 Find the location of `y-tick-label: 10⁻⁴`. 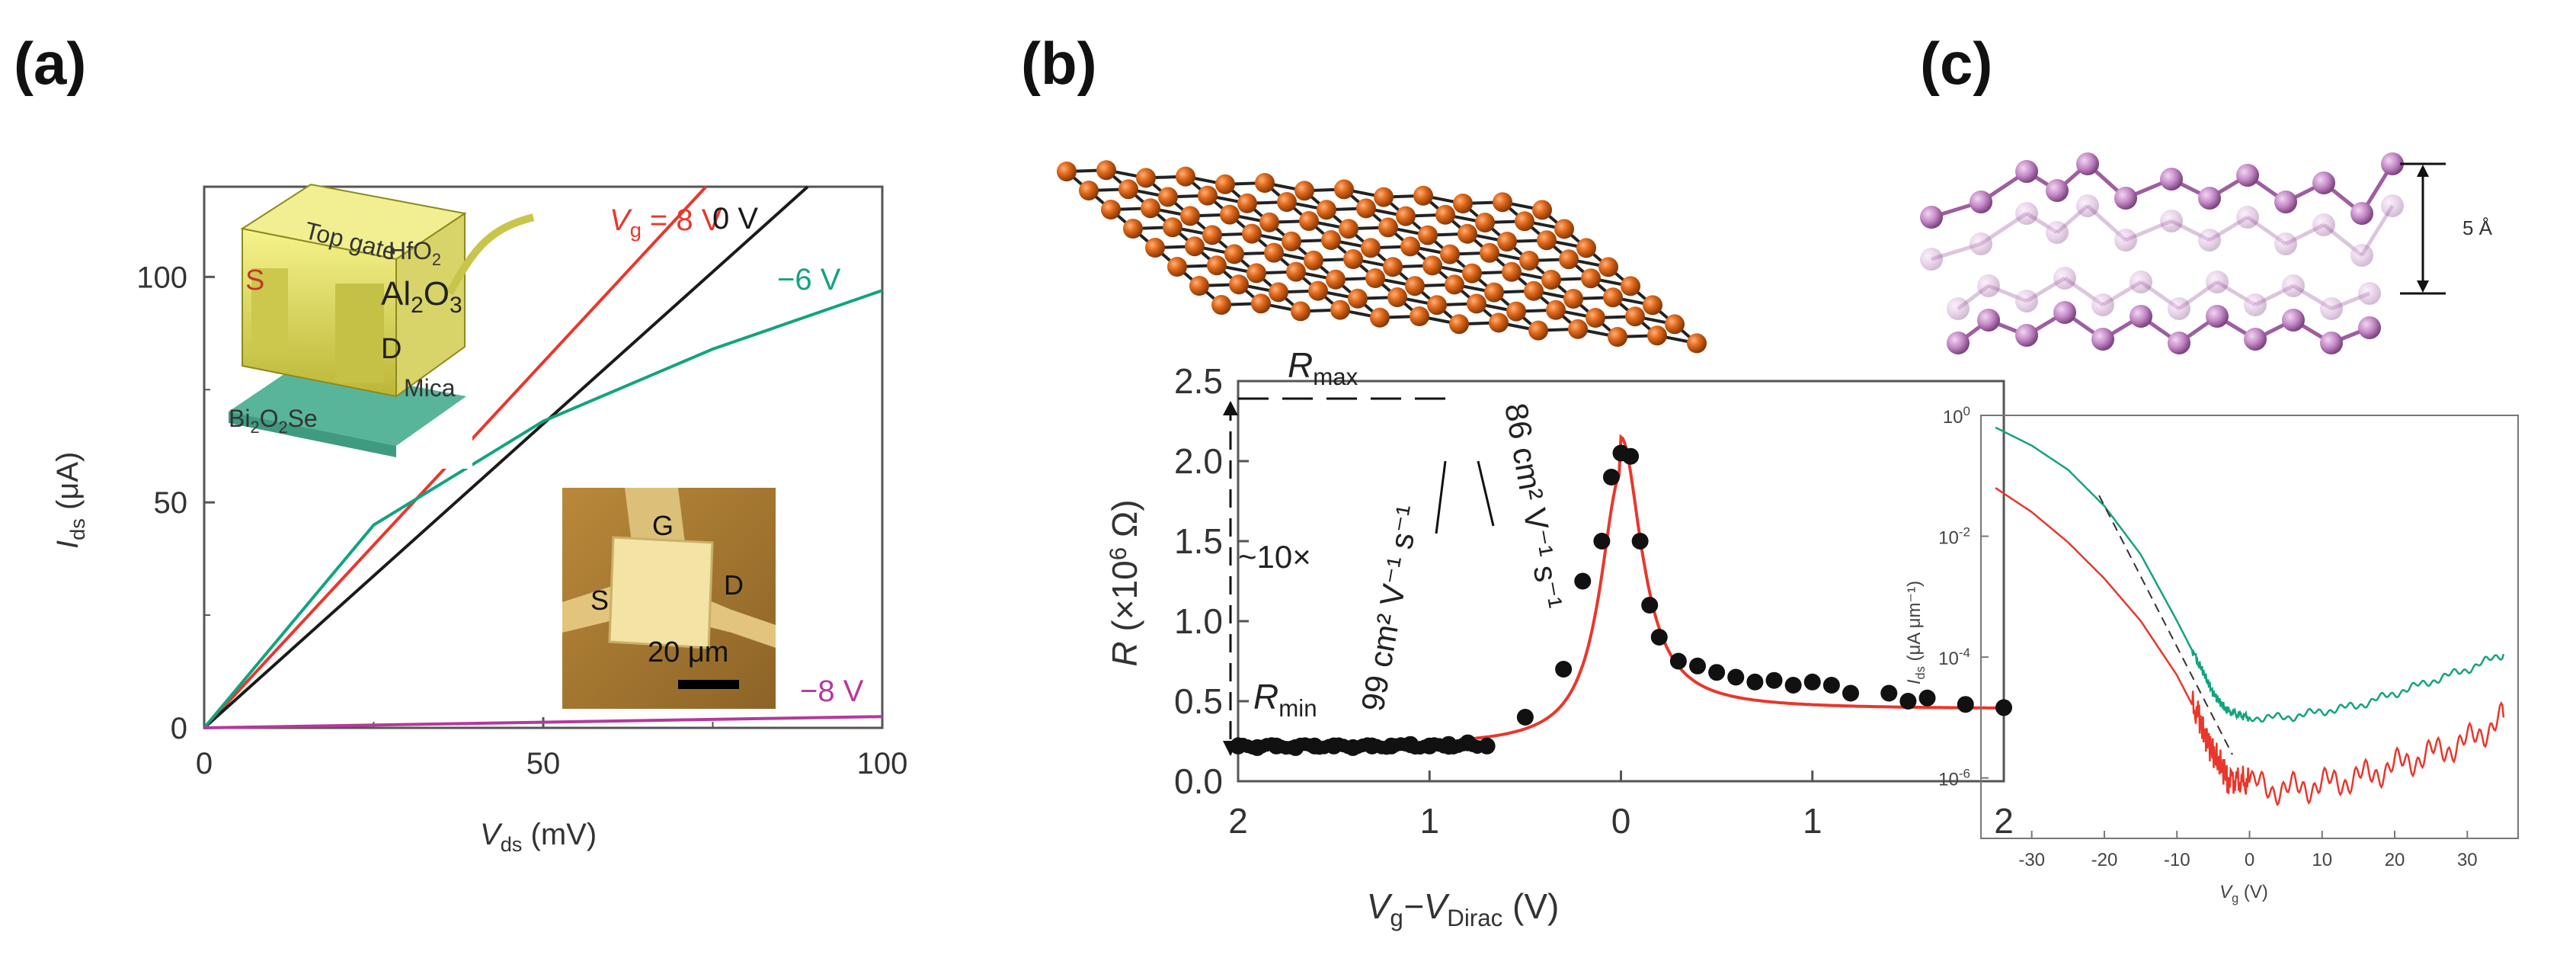

y-tick-label: 10⁻⁴ is located at coordinates (1954, 657).